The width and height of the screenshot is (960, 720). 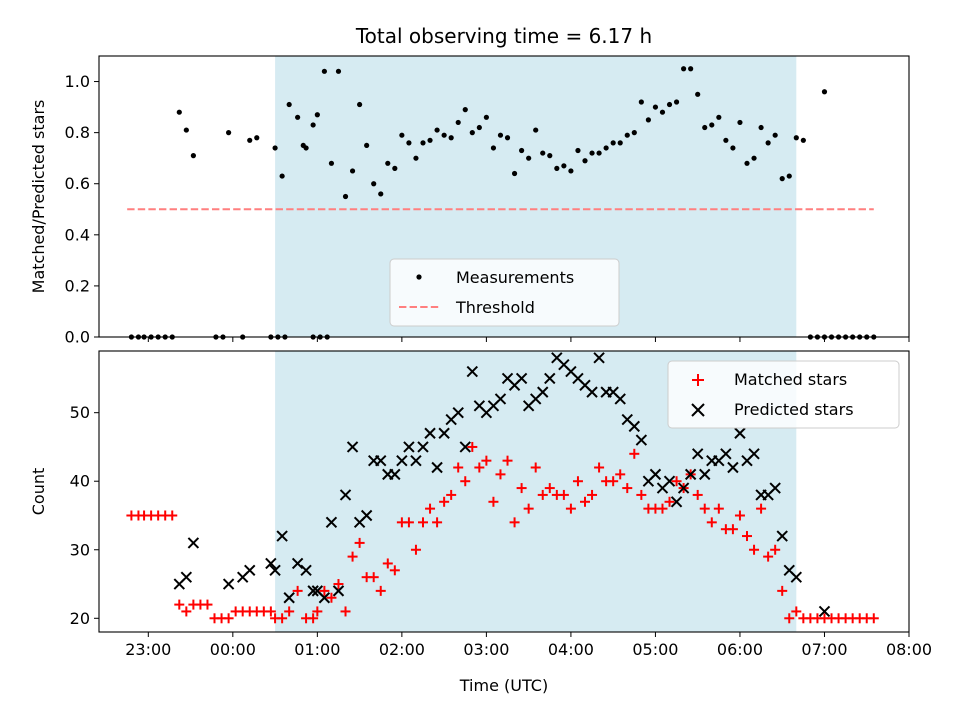 I want to click on x-tick-label: 23:00, so click(x=148, y=649).